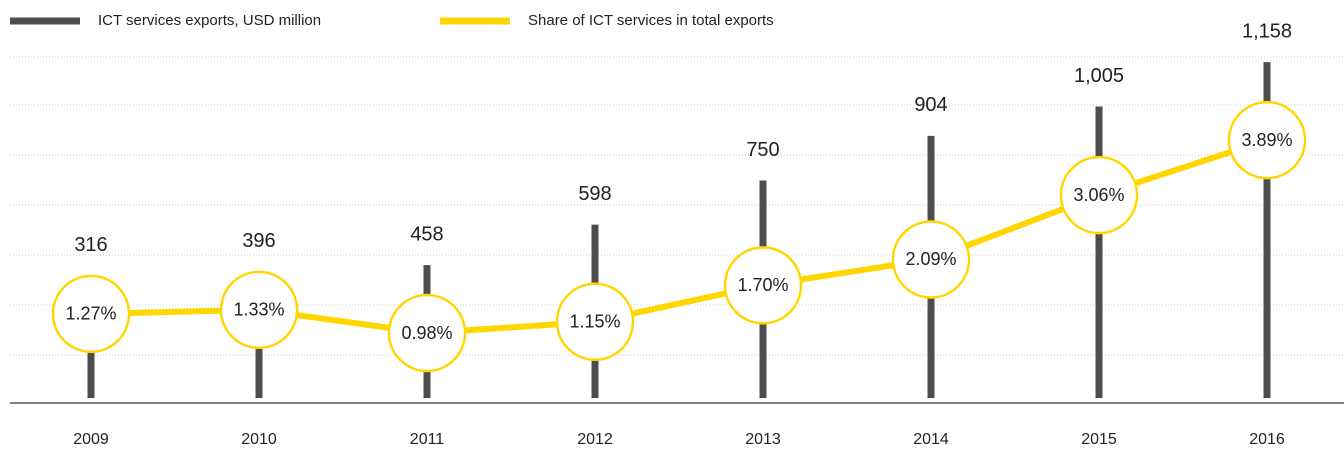  I want to click on bar-value-label: 316, so click(90, 245).